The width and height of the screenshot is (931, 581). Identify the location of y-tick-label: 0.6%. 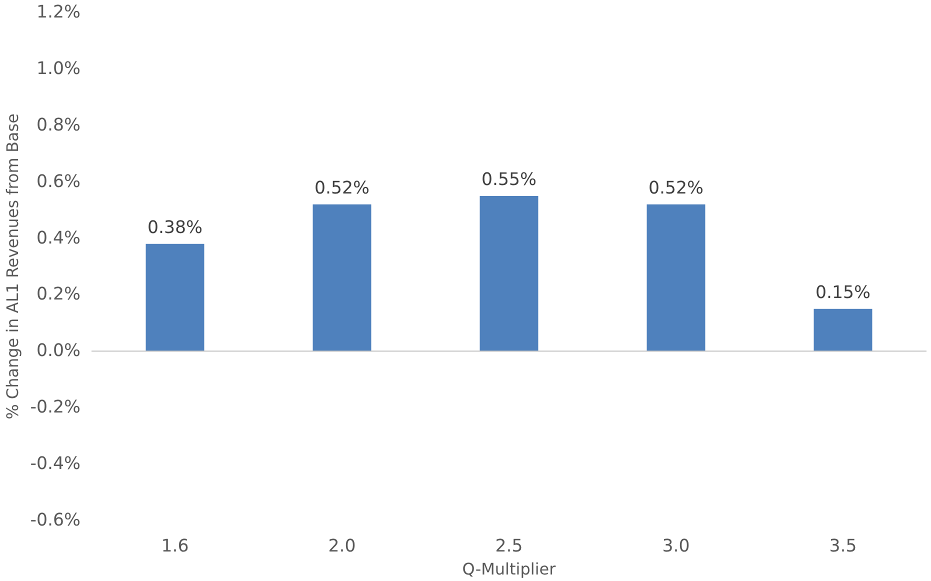
(58, 182).